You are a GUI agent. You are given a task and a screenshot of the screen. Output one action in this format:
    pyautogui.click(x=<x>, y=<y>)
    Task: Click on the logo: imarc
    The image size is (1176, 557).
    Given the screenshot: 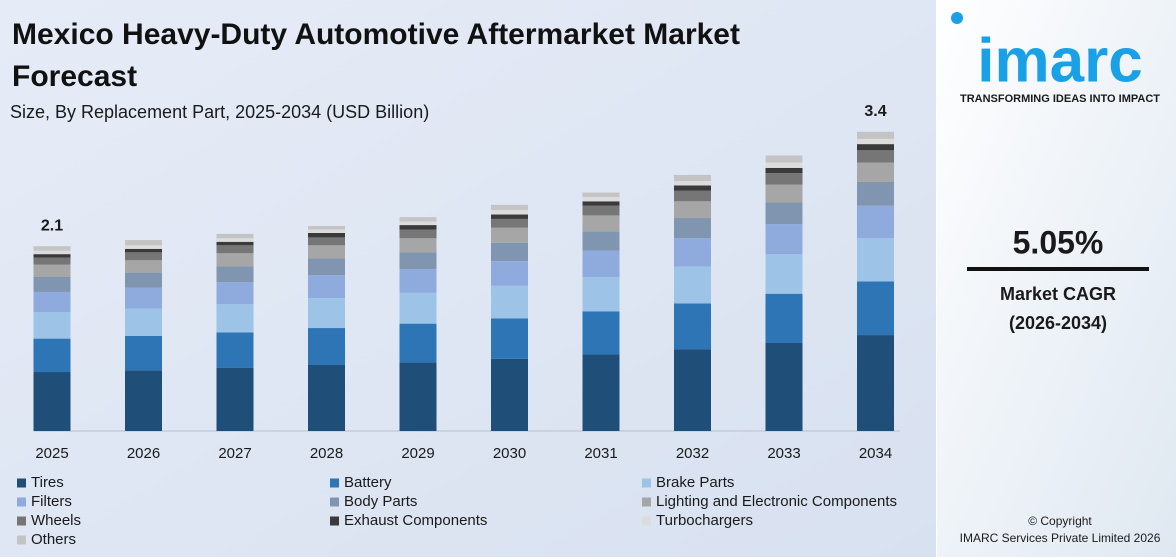 What is the action you would take?
    pyautogui.click(x=1059, y=60)
    